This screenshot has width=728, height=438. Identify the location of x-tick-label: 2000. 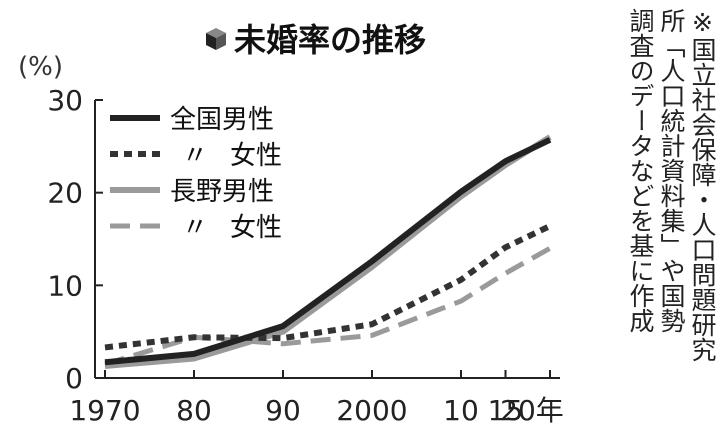
(371, 410).